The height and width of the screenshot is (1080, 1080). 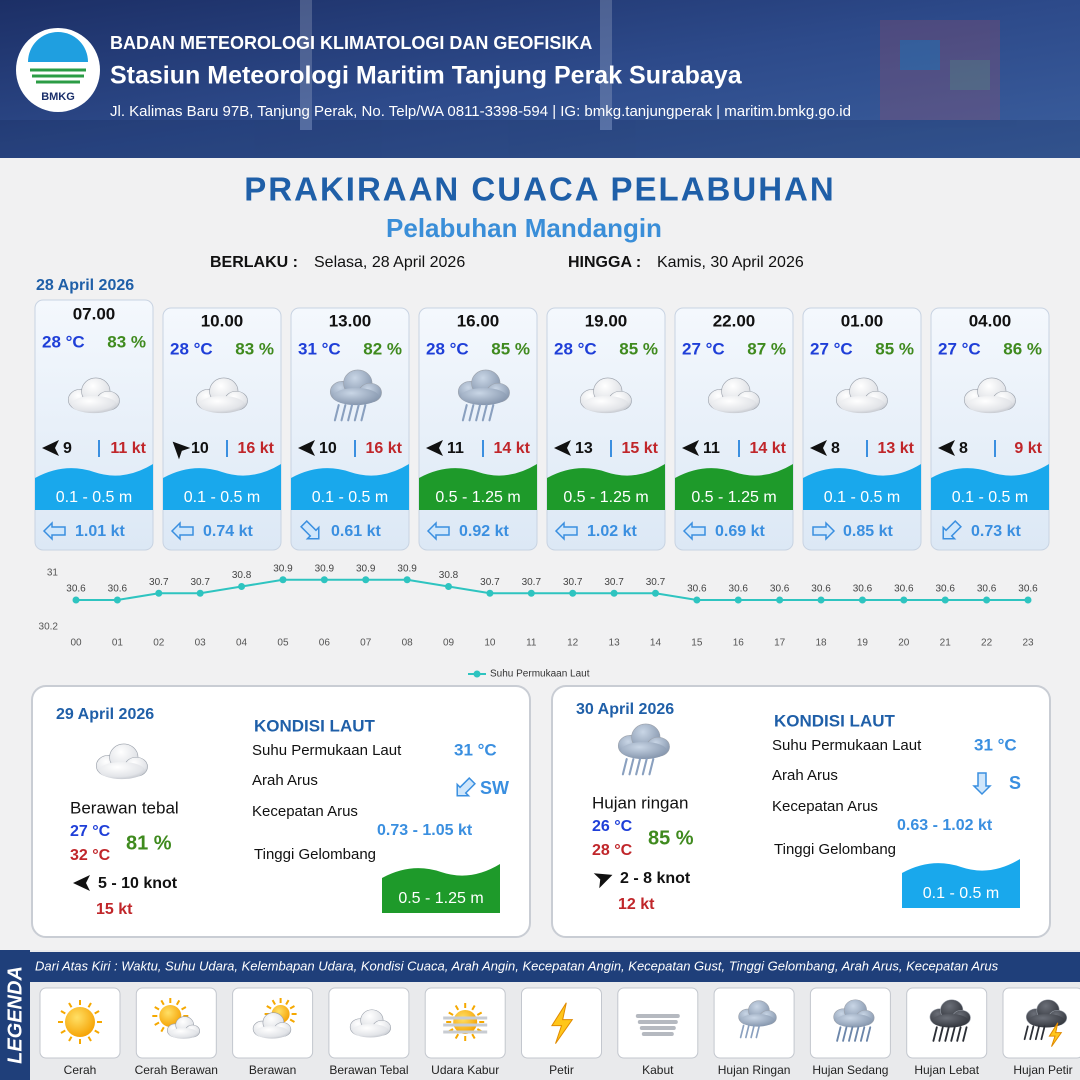 What do you see at coordinates (612, 826) in the screenshot?
I see `day-temp-min: 26 °C` at bounding box center [612, 826].